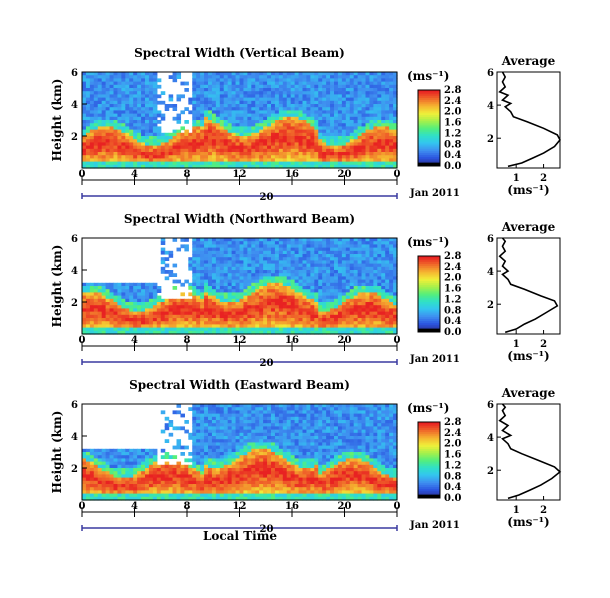  I want to click on colorbar, so click(429, 294).